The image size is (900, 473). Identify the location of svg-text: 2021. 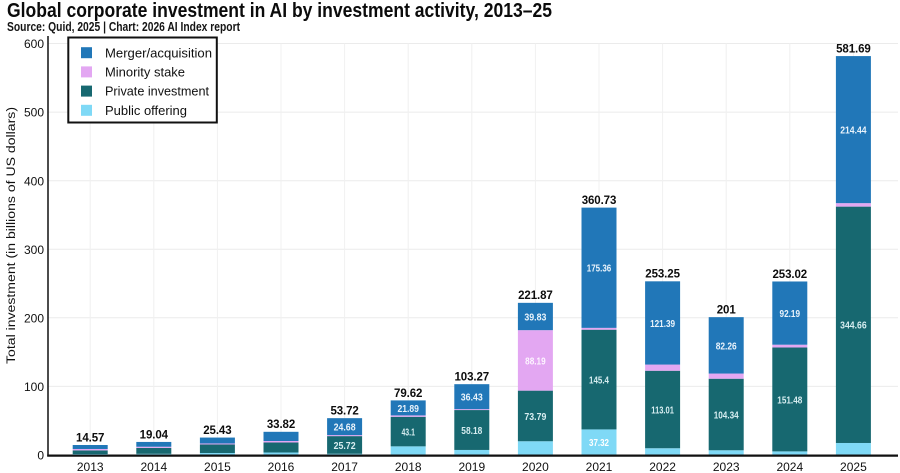
(599, 466).